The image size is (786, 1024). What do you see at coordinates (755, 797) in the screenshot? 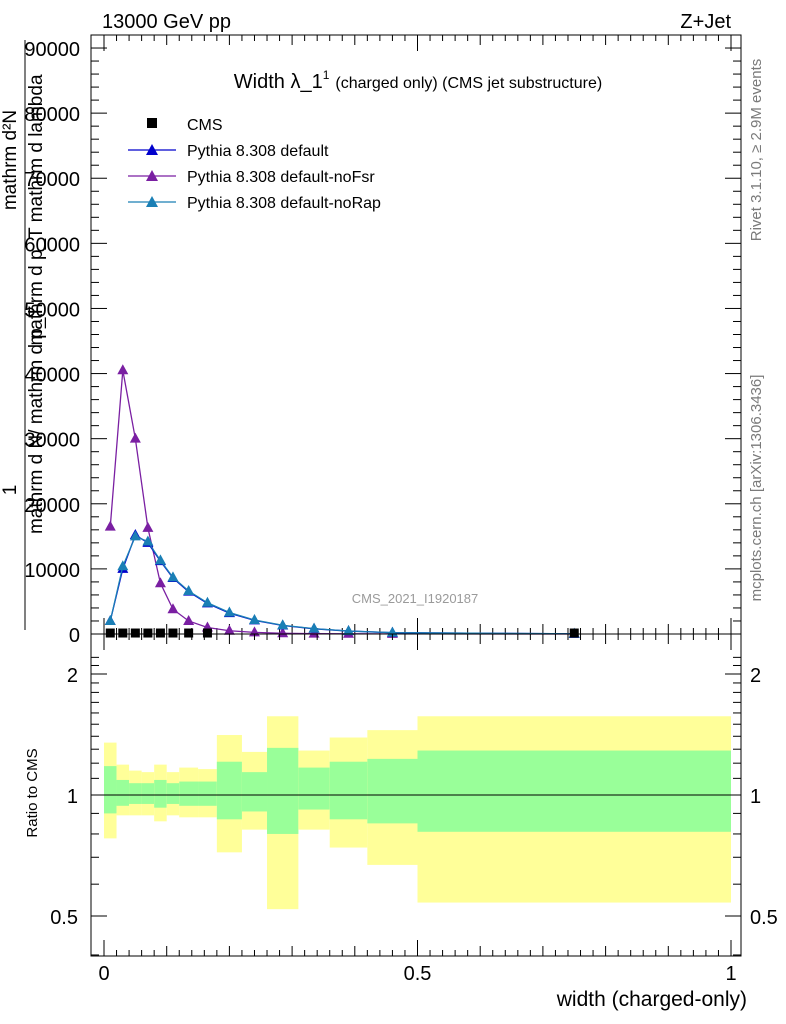
I see `ratio-y-tick-label-right: 1` at bounding box center [755, 797].